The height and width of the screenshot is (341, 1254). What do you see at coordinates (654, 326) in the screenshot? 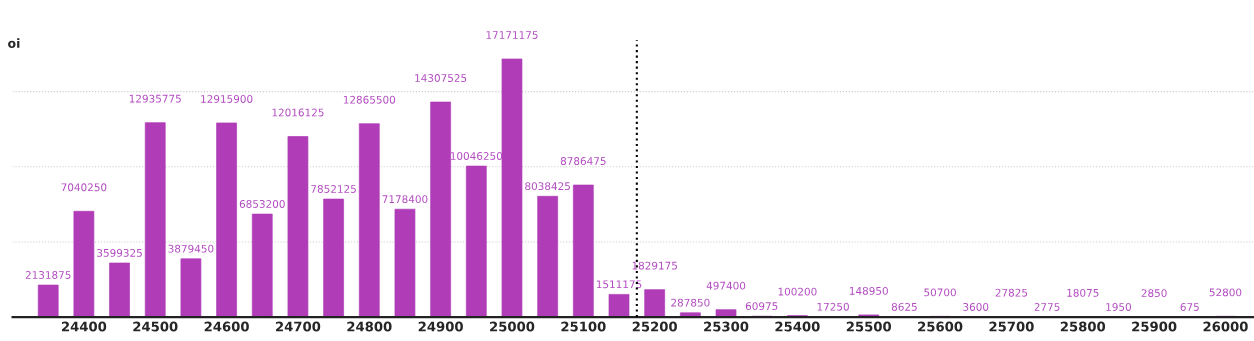
I see `x-tick-label: 25200` at bounding box center [654, 326].